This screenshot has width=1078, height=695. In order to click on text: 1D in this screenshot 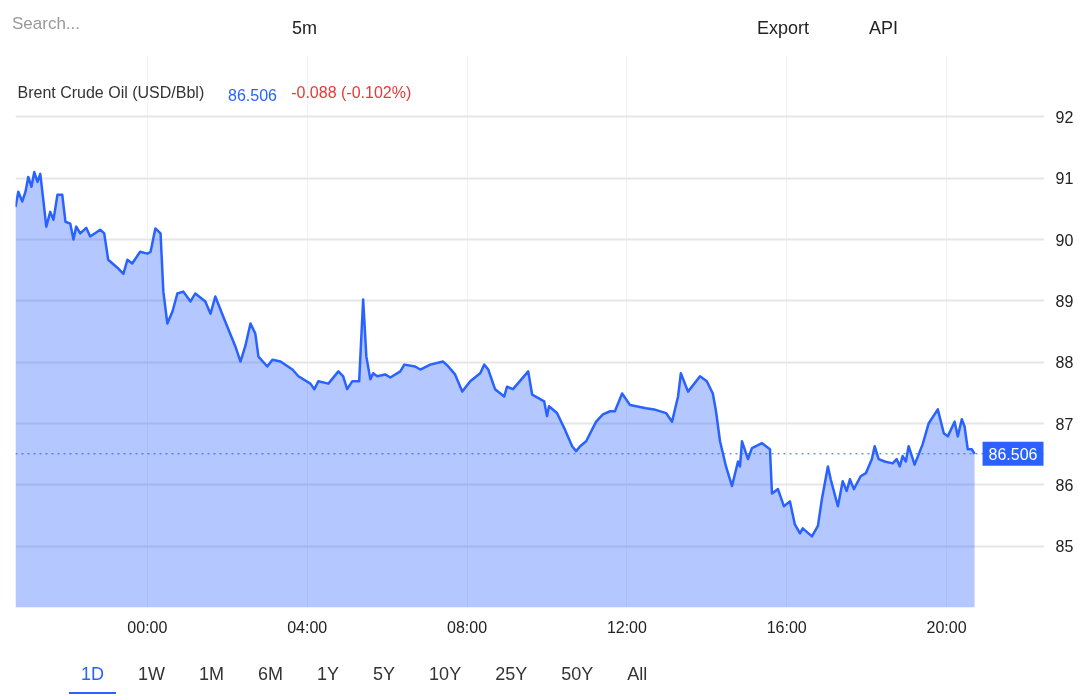, I will do `click(93, 674)`.